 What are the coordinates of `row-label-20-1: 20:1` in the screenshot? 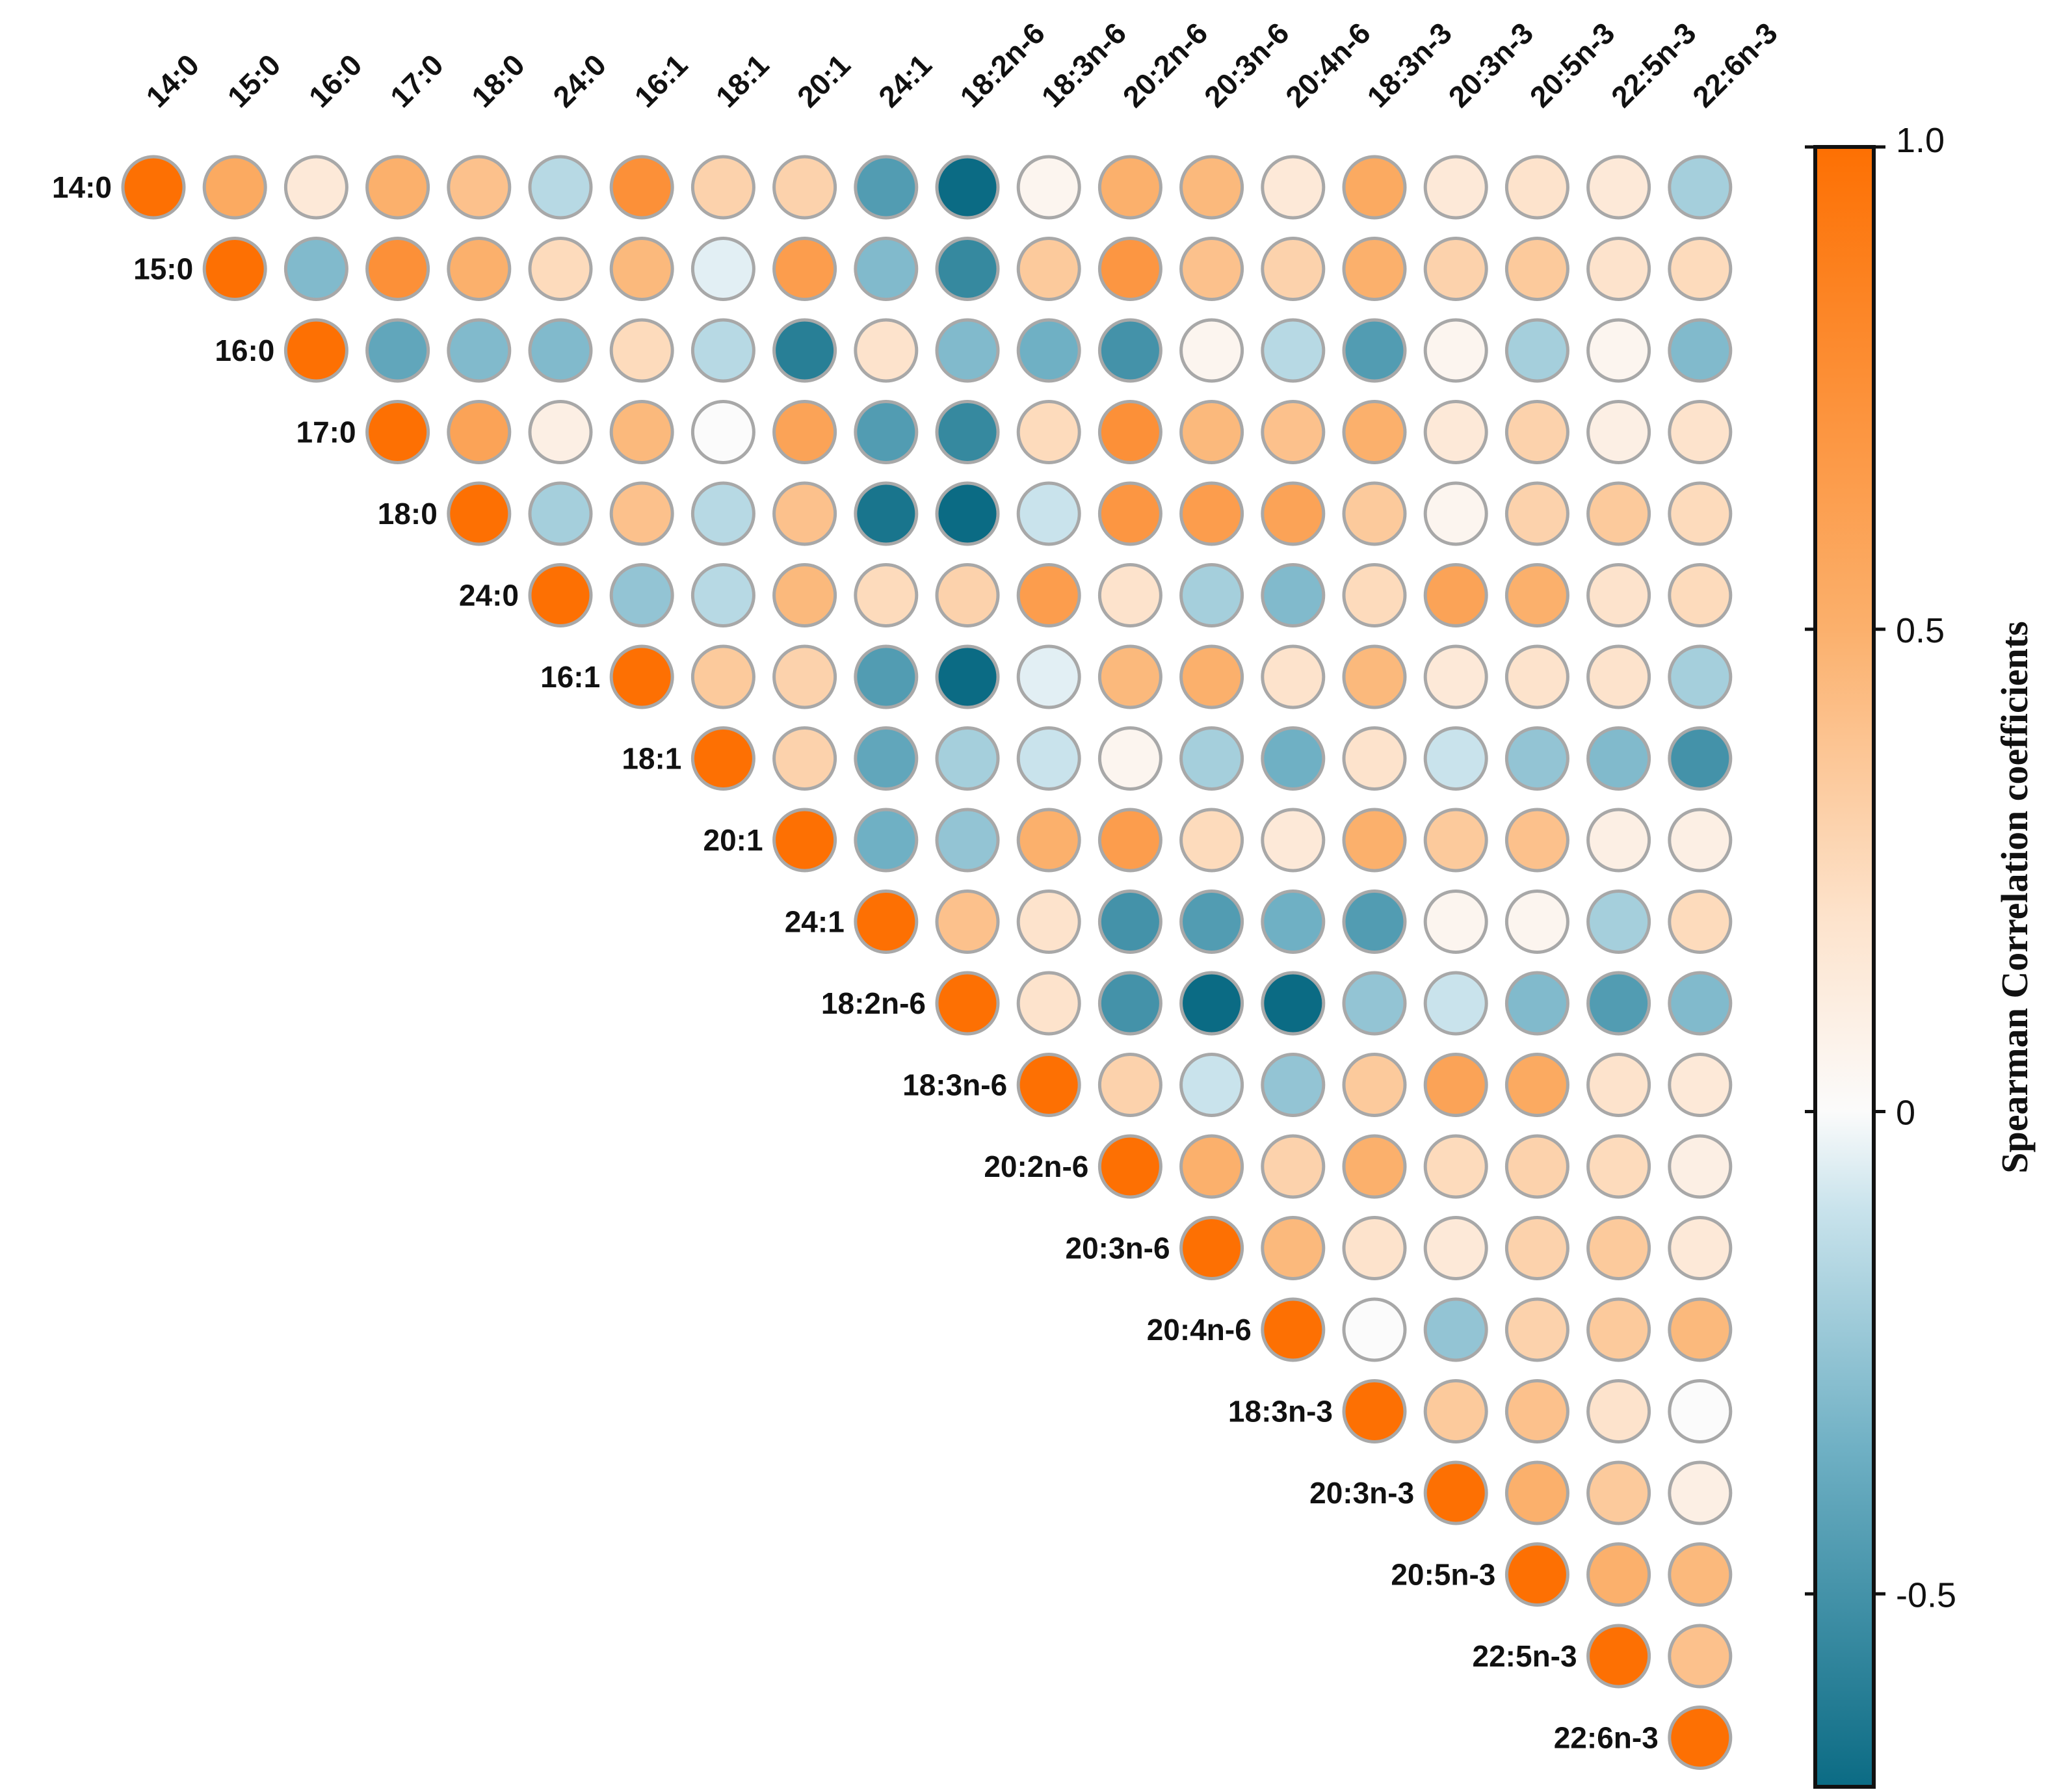 It's located at (733, 840).